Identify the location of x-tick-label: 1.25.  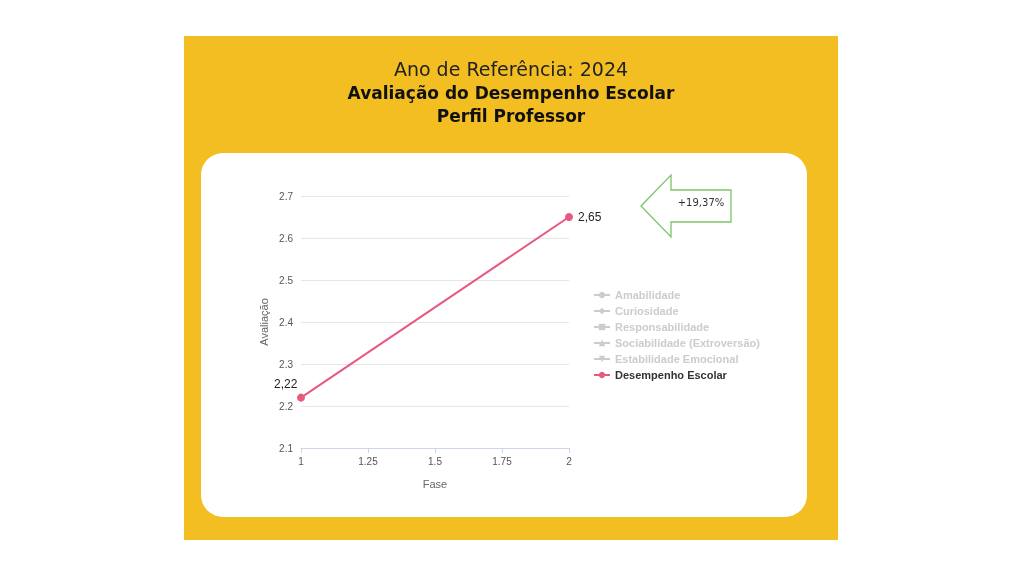
(368, 461).